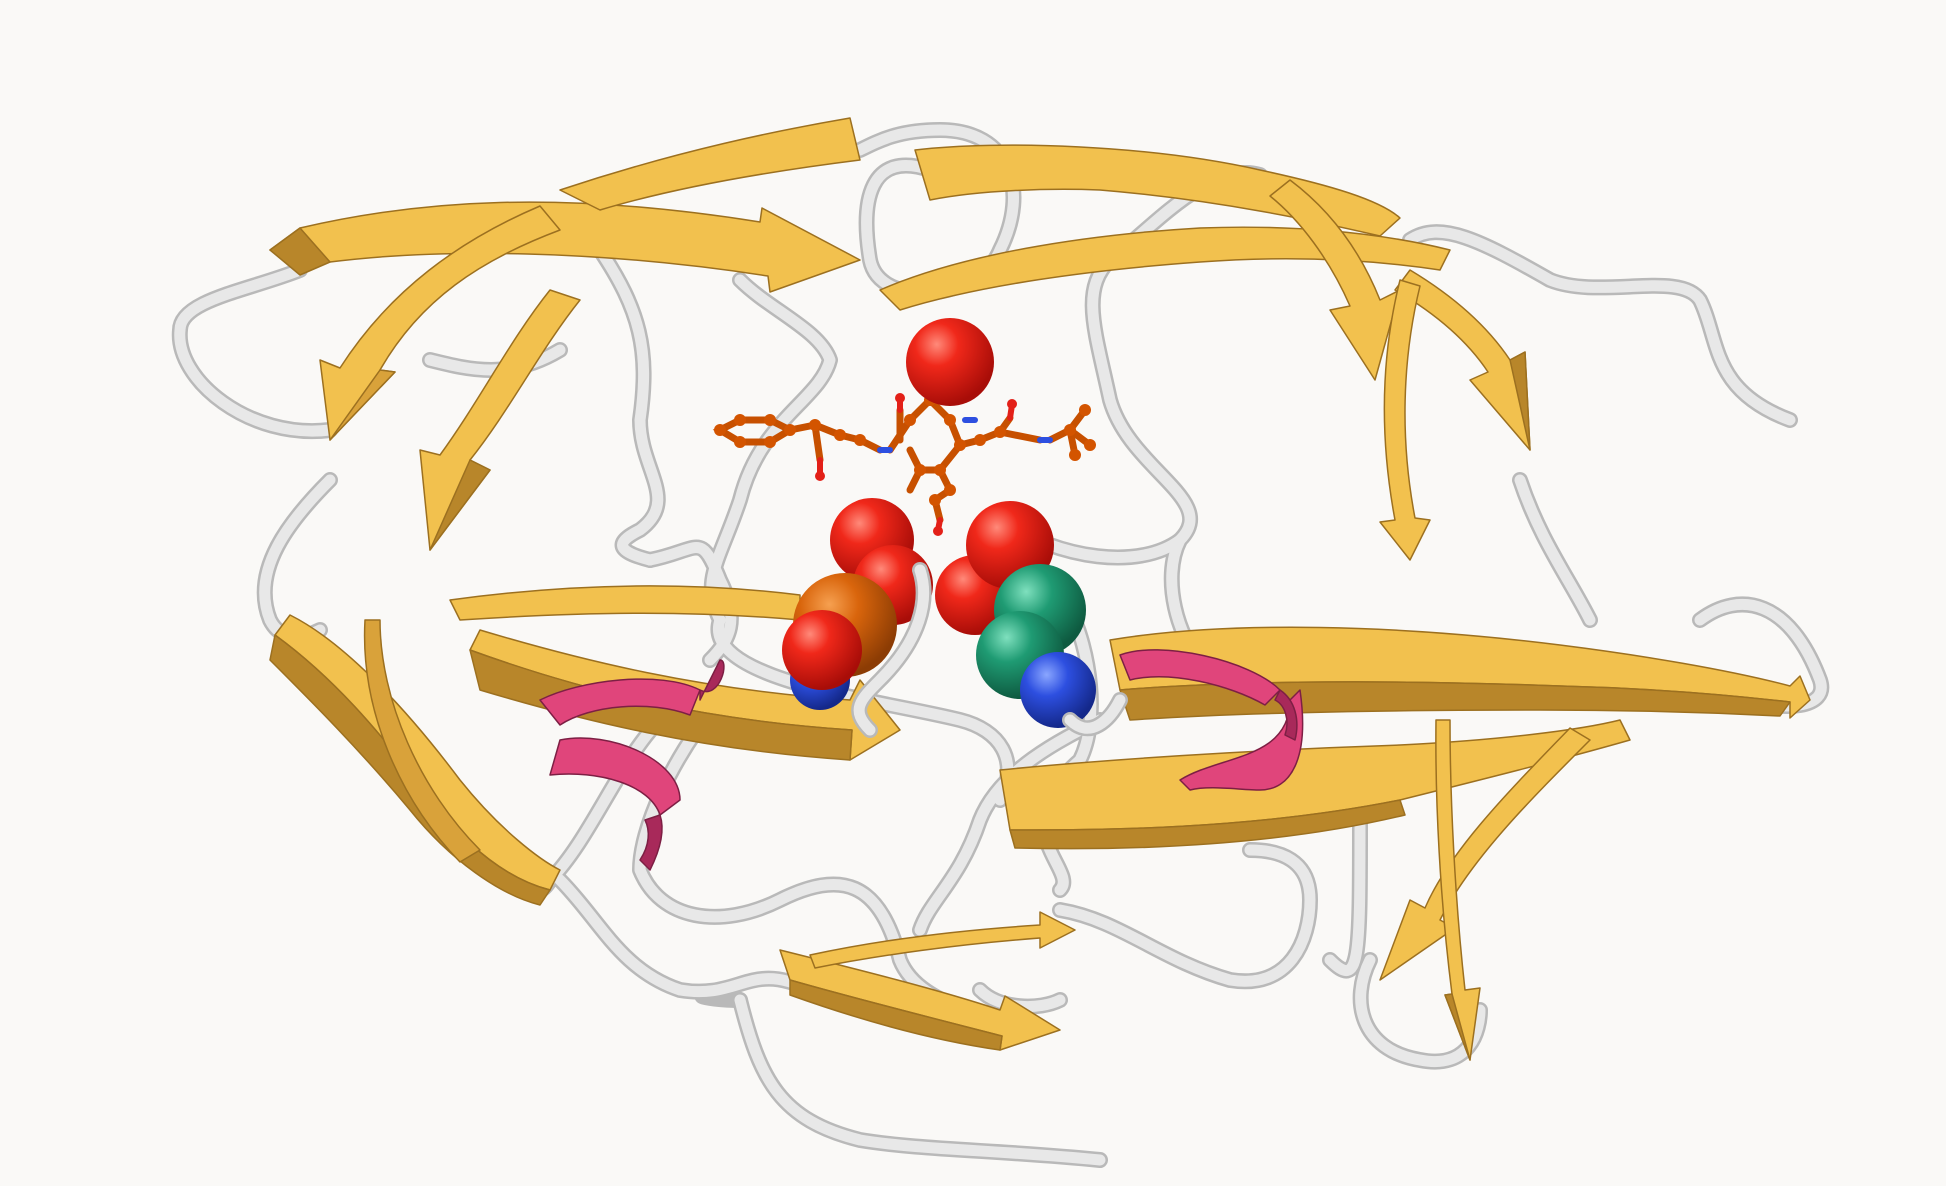 Image resolution: width=1946 pixels, height=1186 pixels. What do you see at coordinates (1058, 690) in the screenshot?
I see `nitrogen-sphere` at bounding box center [1058, 690].